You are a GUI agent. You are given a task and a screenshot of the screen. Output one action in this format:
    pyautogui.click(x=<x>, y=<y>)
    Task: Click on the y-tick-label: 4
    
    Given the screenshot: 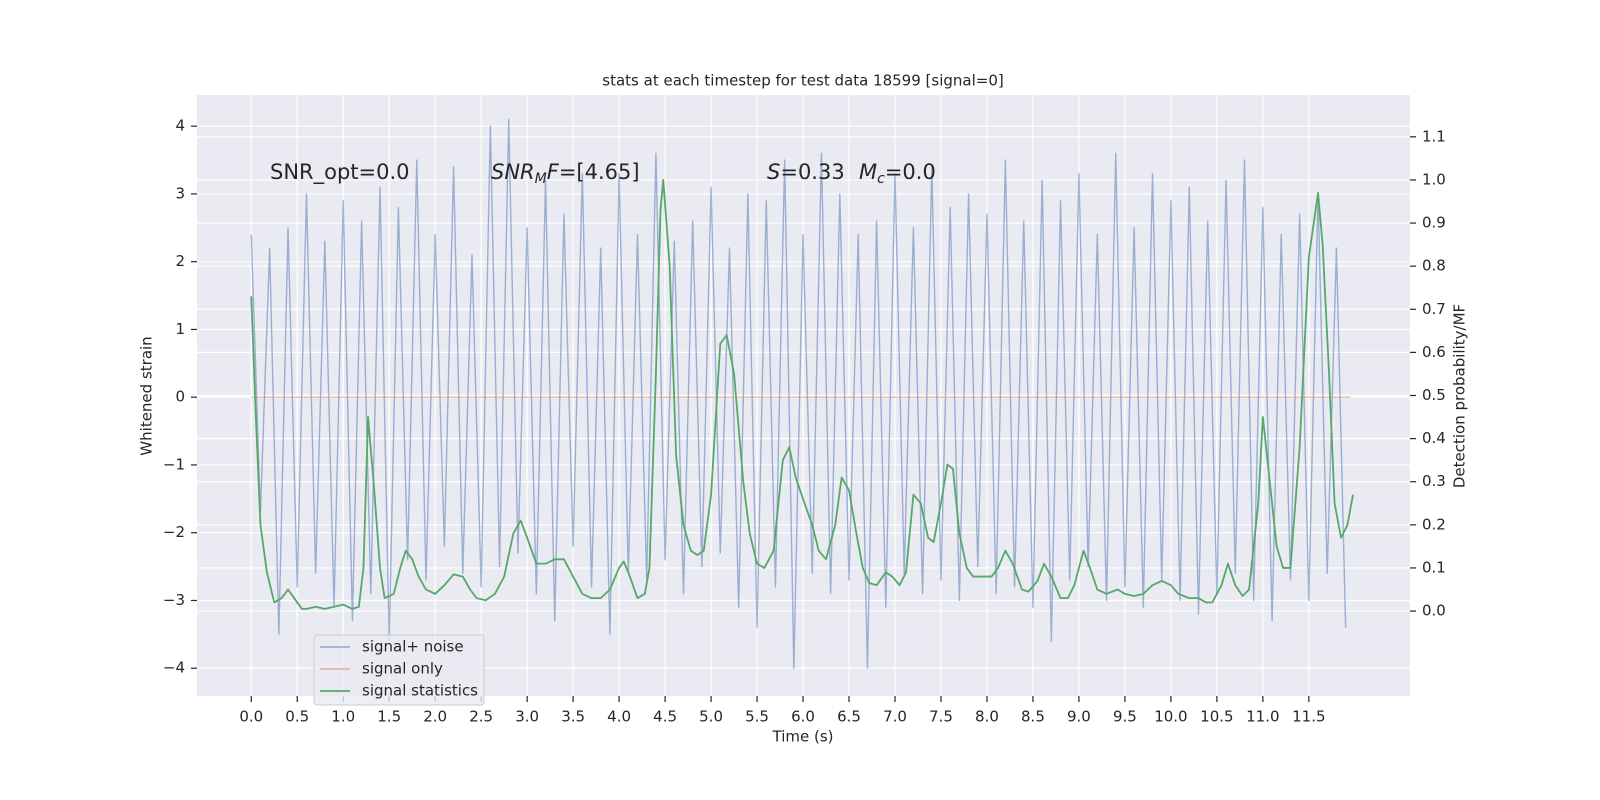 What is the action you would take?
    pyautogui.click(x=180, y=126)
    